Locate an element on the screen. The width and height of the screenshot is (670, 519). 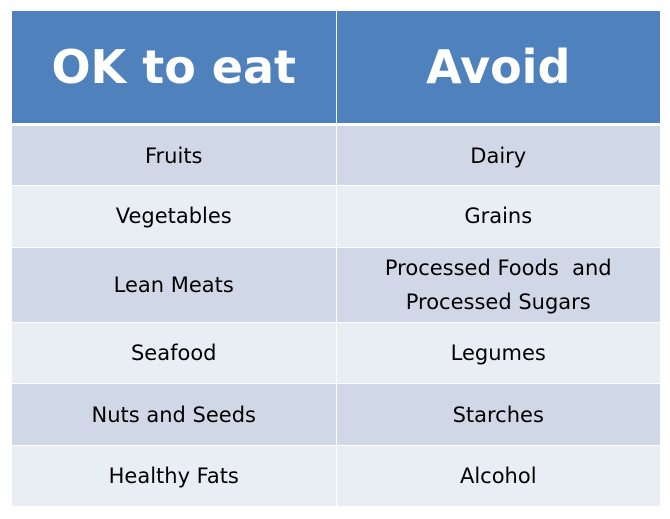
avoid-cell: Alcohol is located at coordinates (498, 476).